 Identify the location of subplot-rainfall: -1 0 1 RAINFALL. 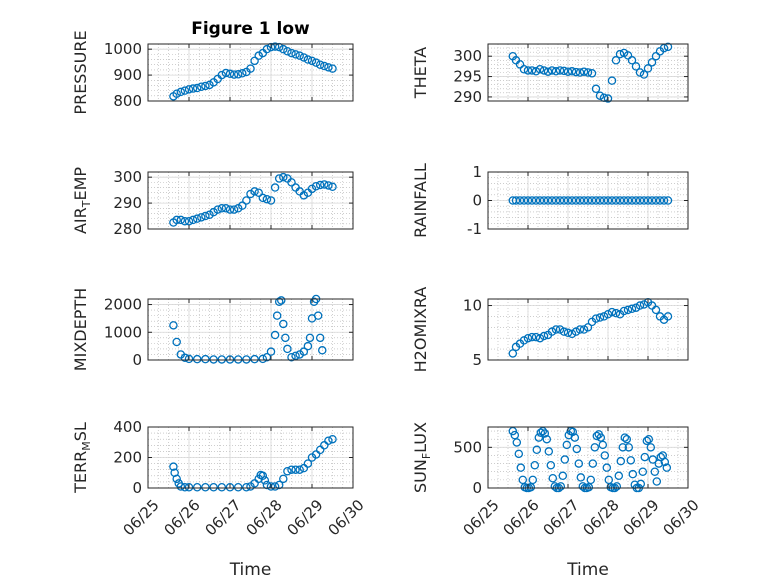
(550, 200).